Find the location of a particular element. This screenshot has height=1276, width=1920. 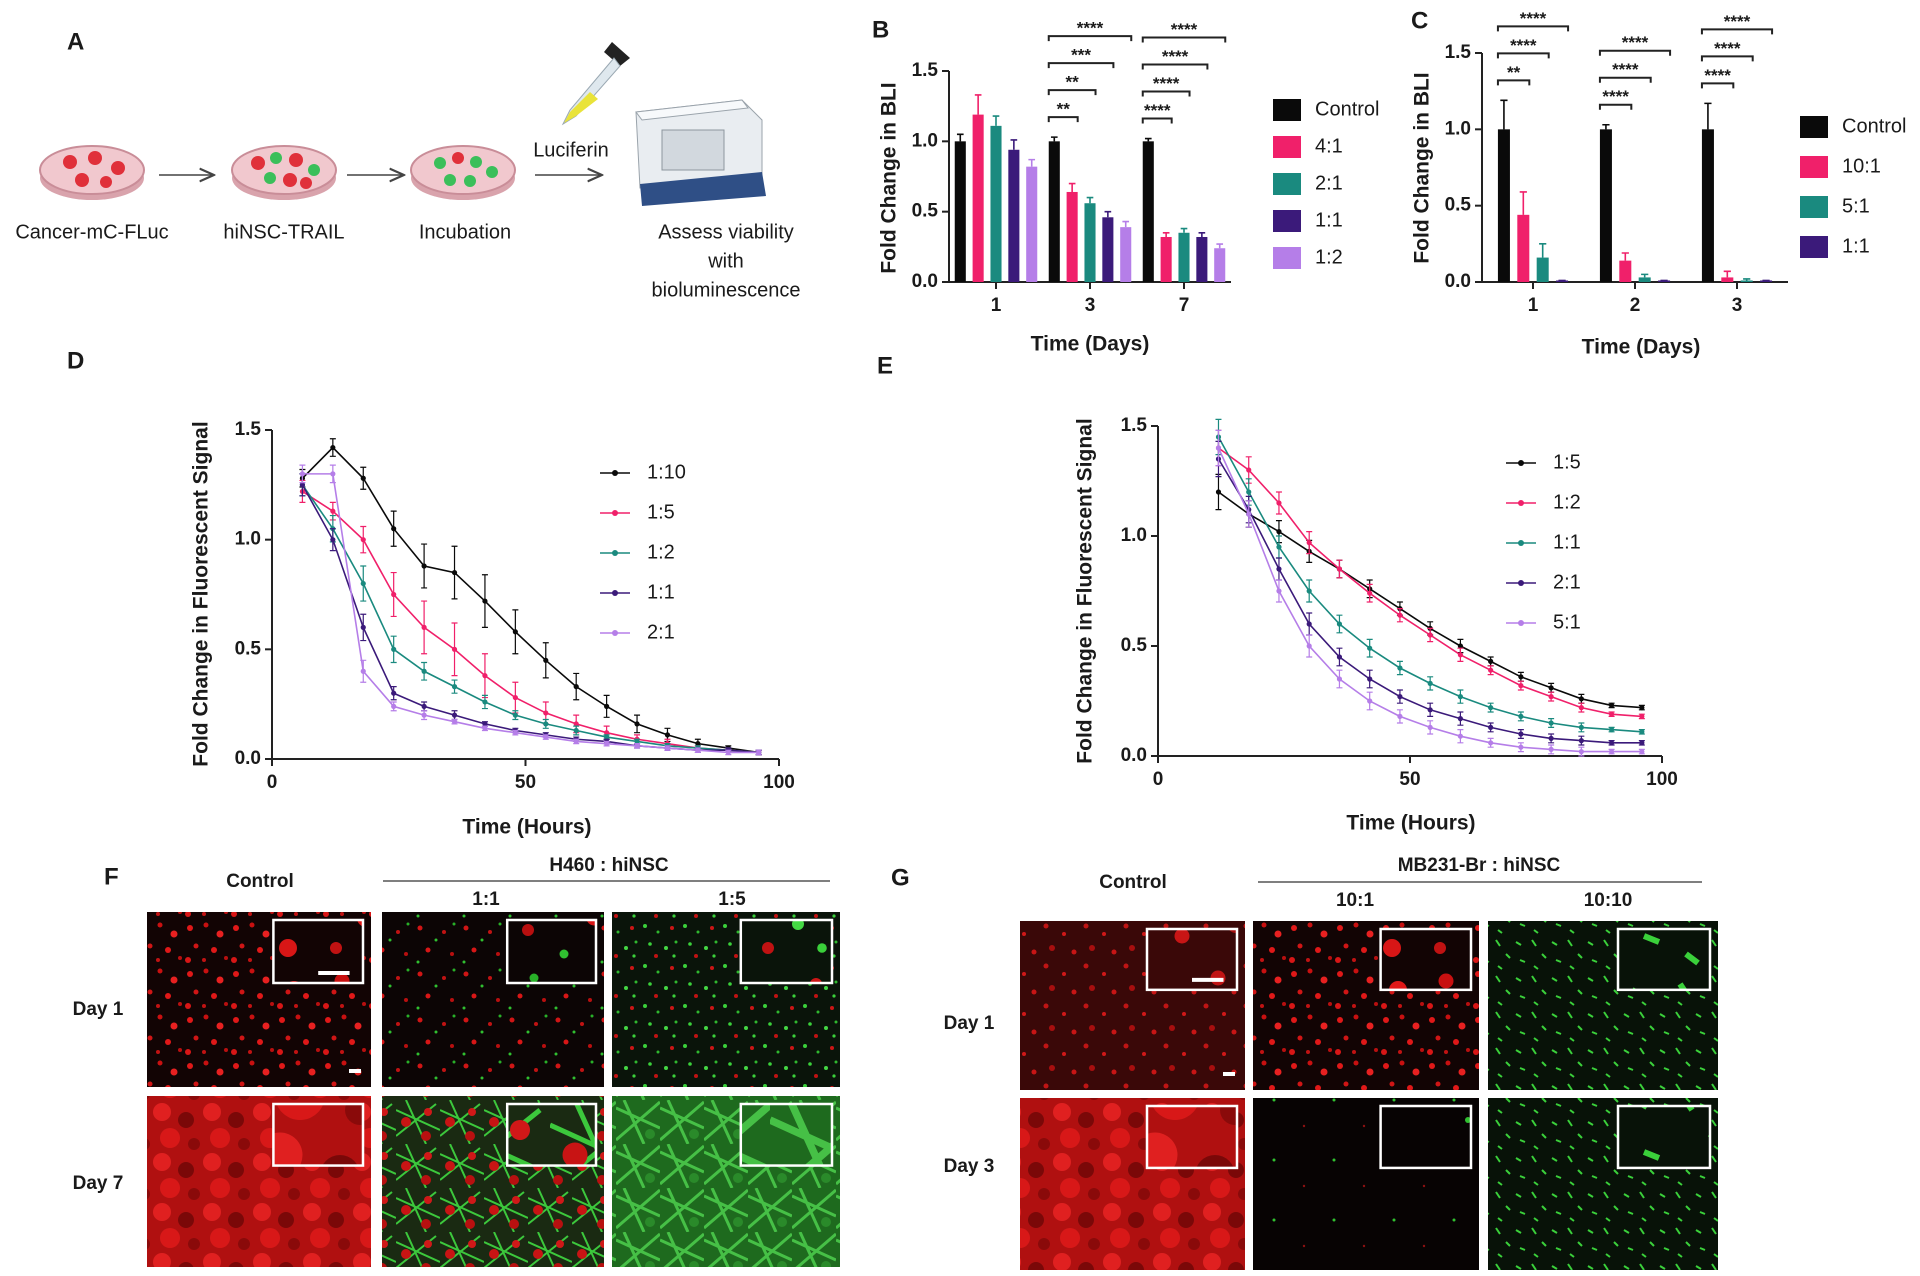

column-label: 10:1 is located at coordinates (1355, 900).